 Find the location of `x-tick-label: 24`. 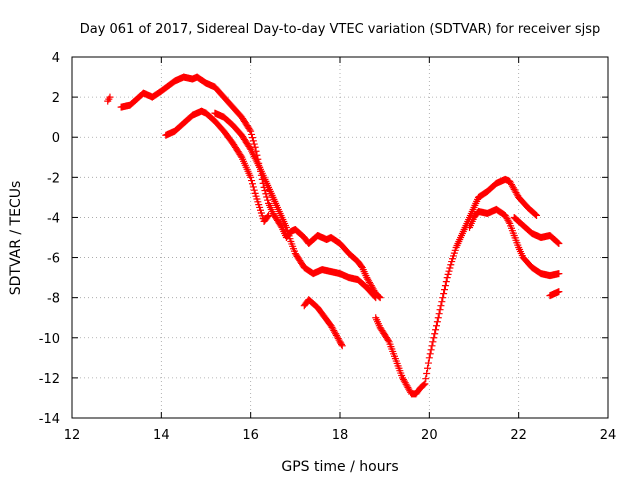

x-tick-label: 24 is located at coordinates (608, 435).